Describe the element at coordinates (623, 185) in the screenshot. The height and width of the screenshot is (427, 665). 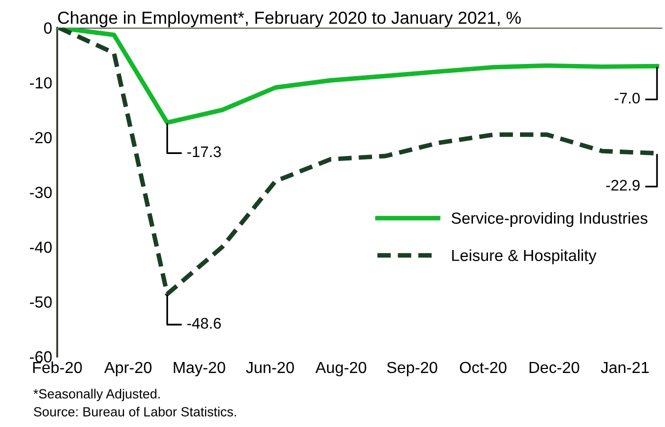
I see `data-label: -22.9` at that location.